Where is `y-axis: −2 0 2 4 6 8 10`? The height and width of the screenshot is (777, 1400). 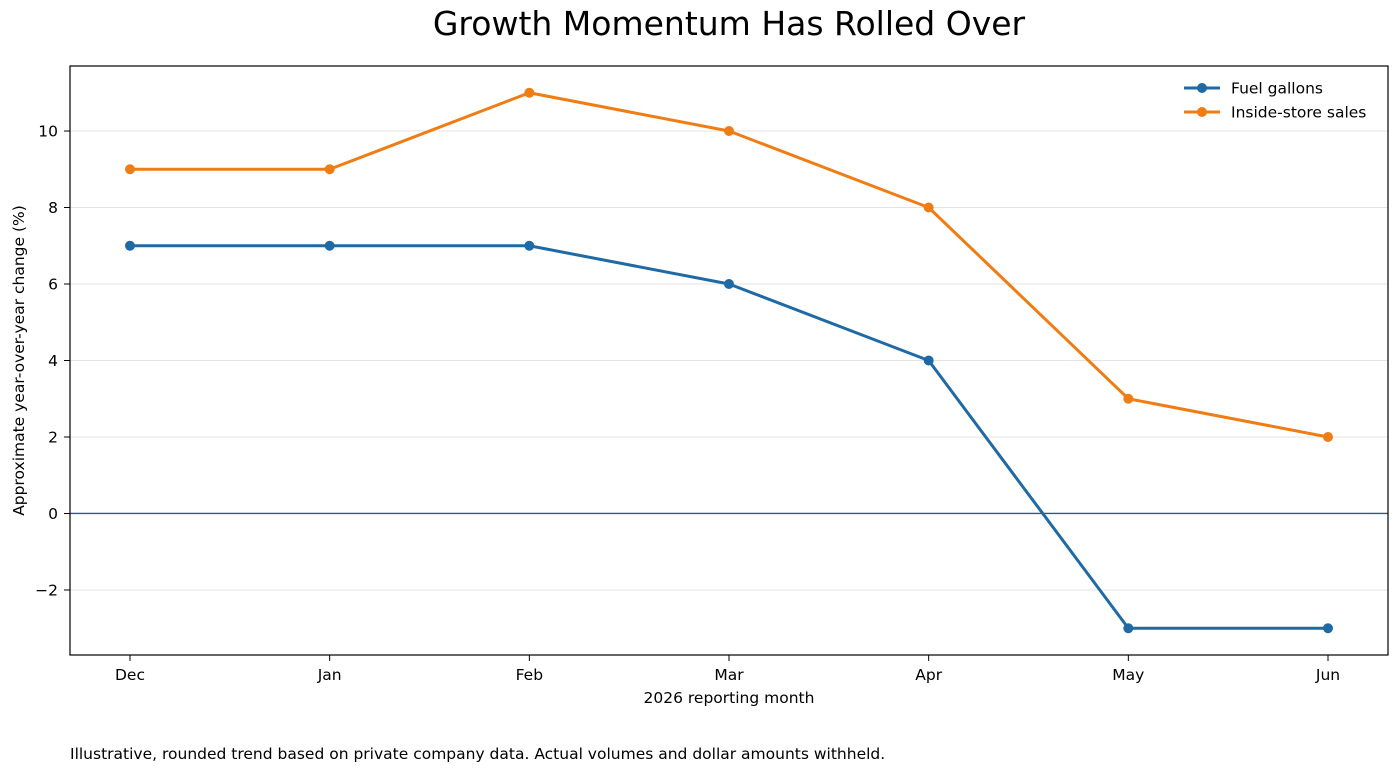
y-axis: −2 0 2 4 6 8 10 is located at coordinates (52, 361).